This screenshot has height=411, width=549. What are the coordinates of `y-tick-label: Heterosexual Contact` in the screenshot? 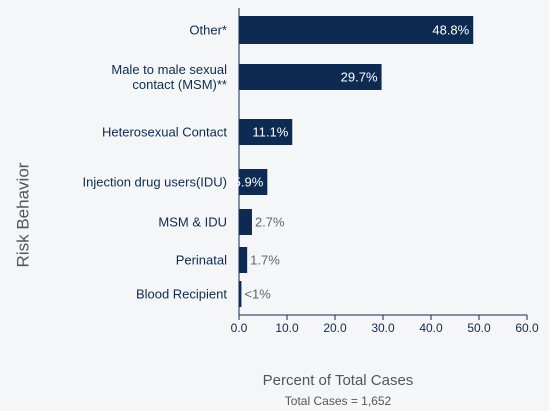 It's located at (164, 132).